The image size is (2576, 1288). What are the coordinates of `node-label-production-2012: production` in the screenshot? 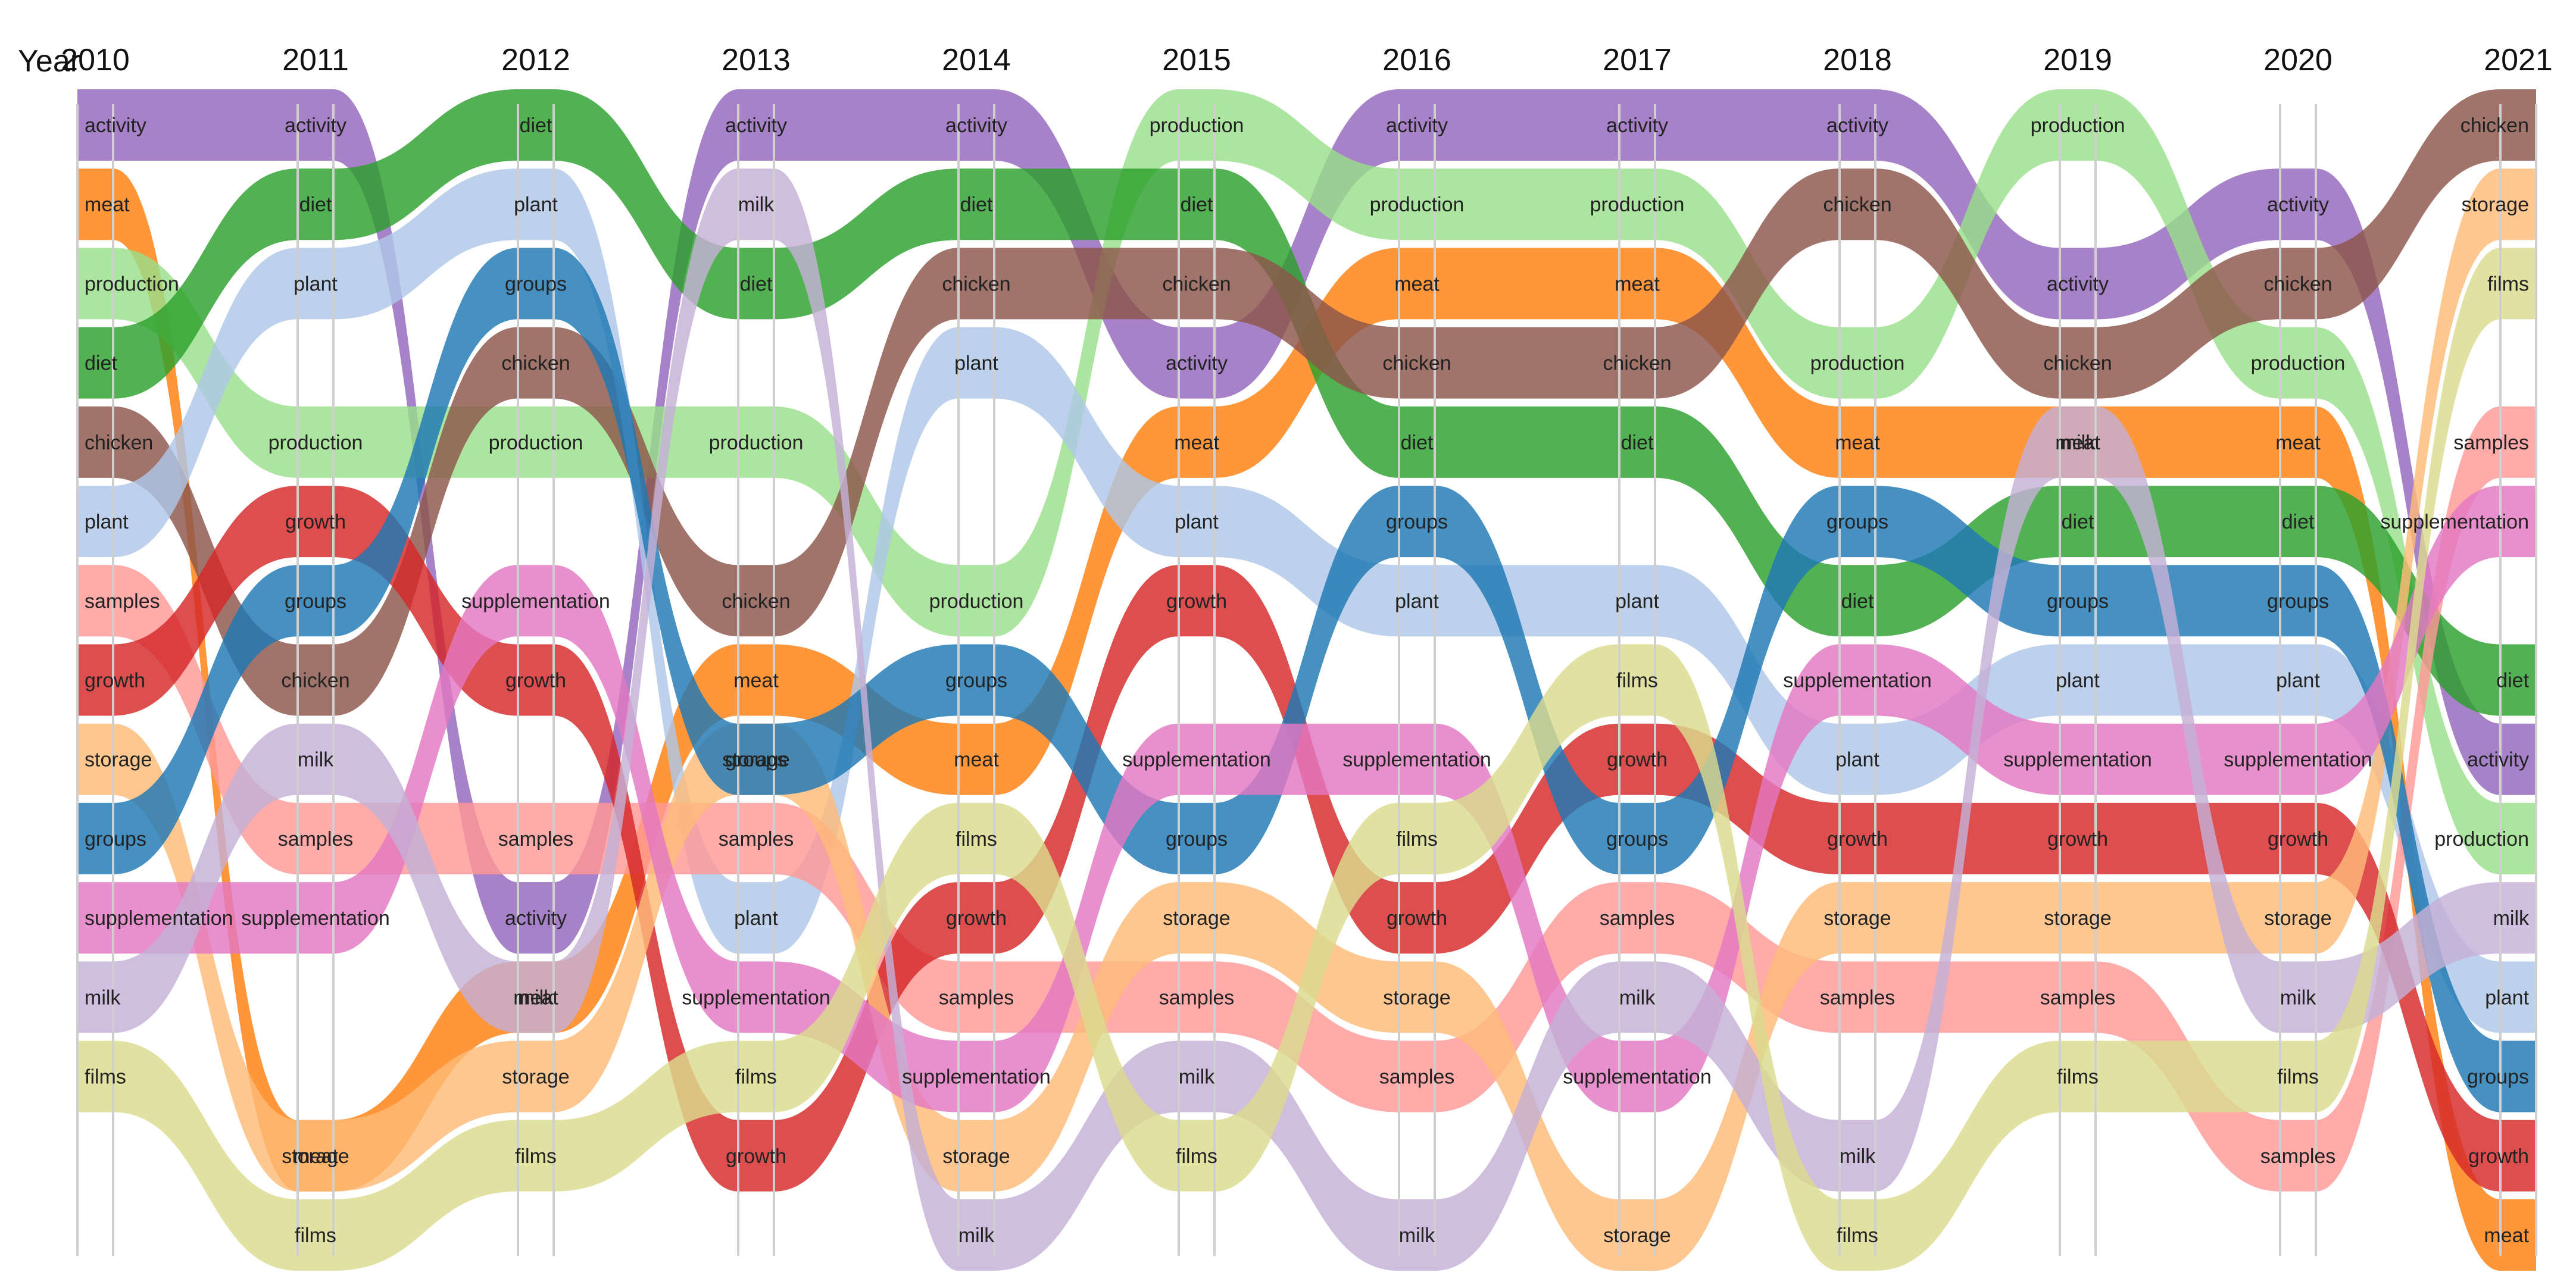 It's located at (536, 443).